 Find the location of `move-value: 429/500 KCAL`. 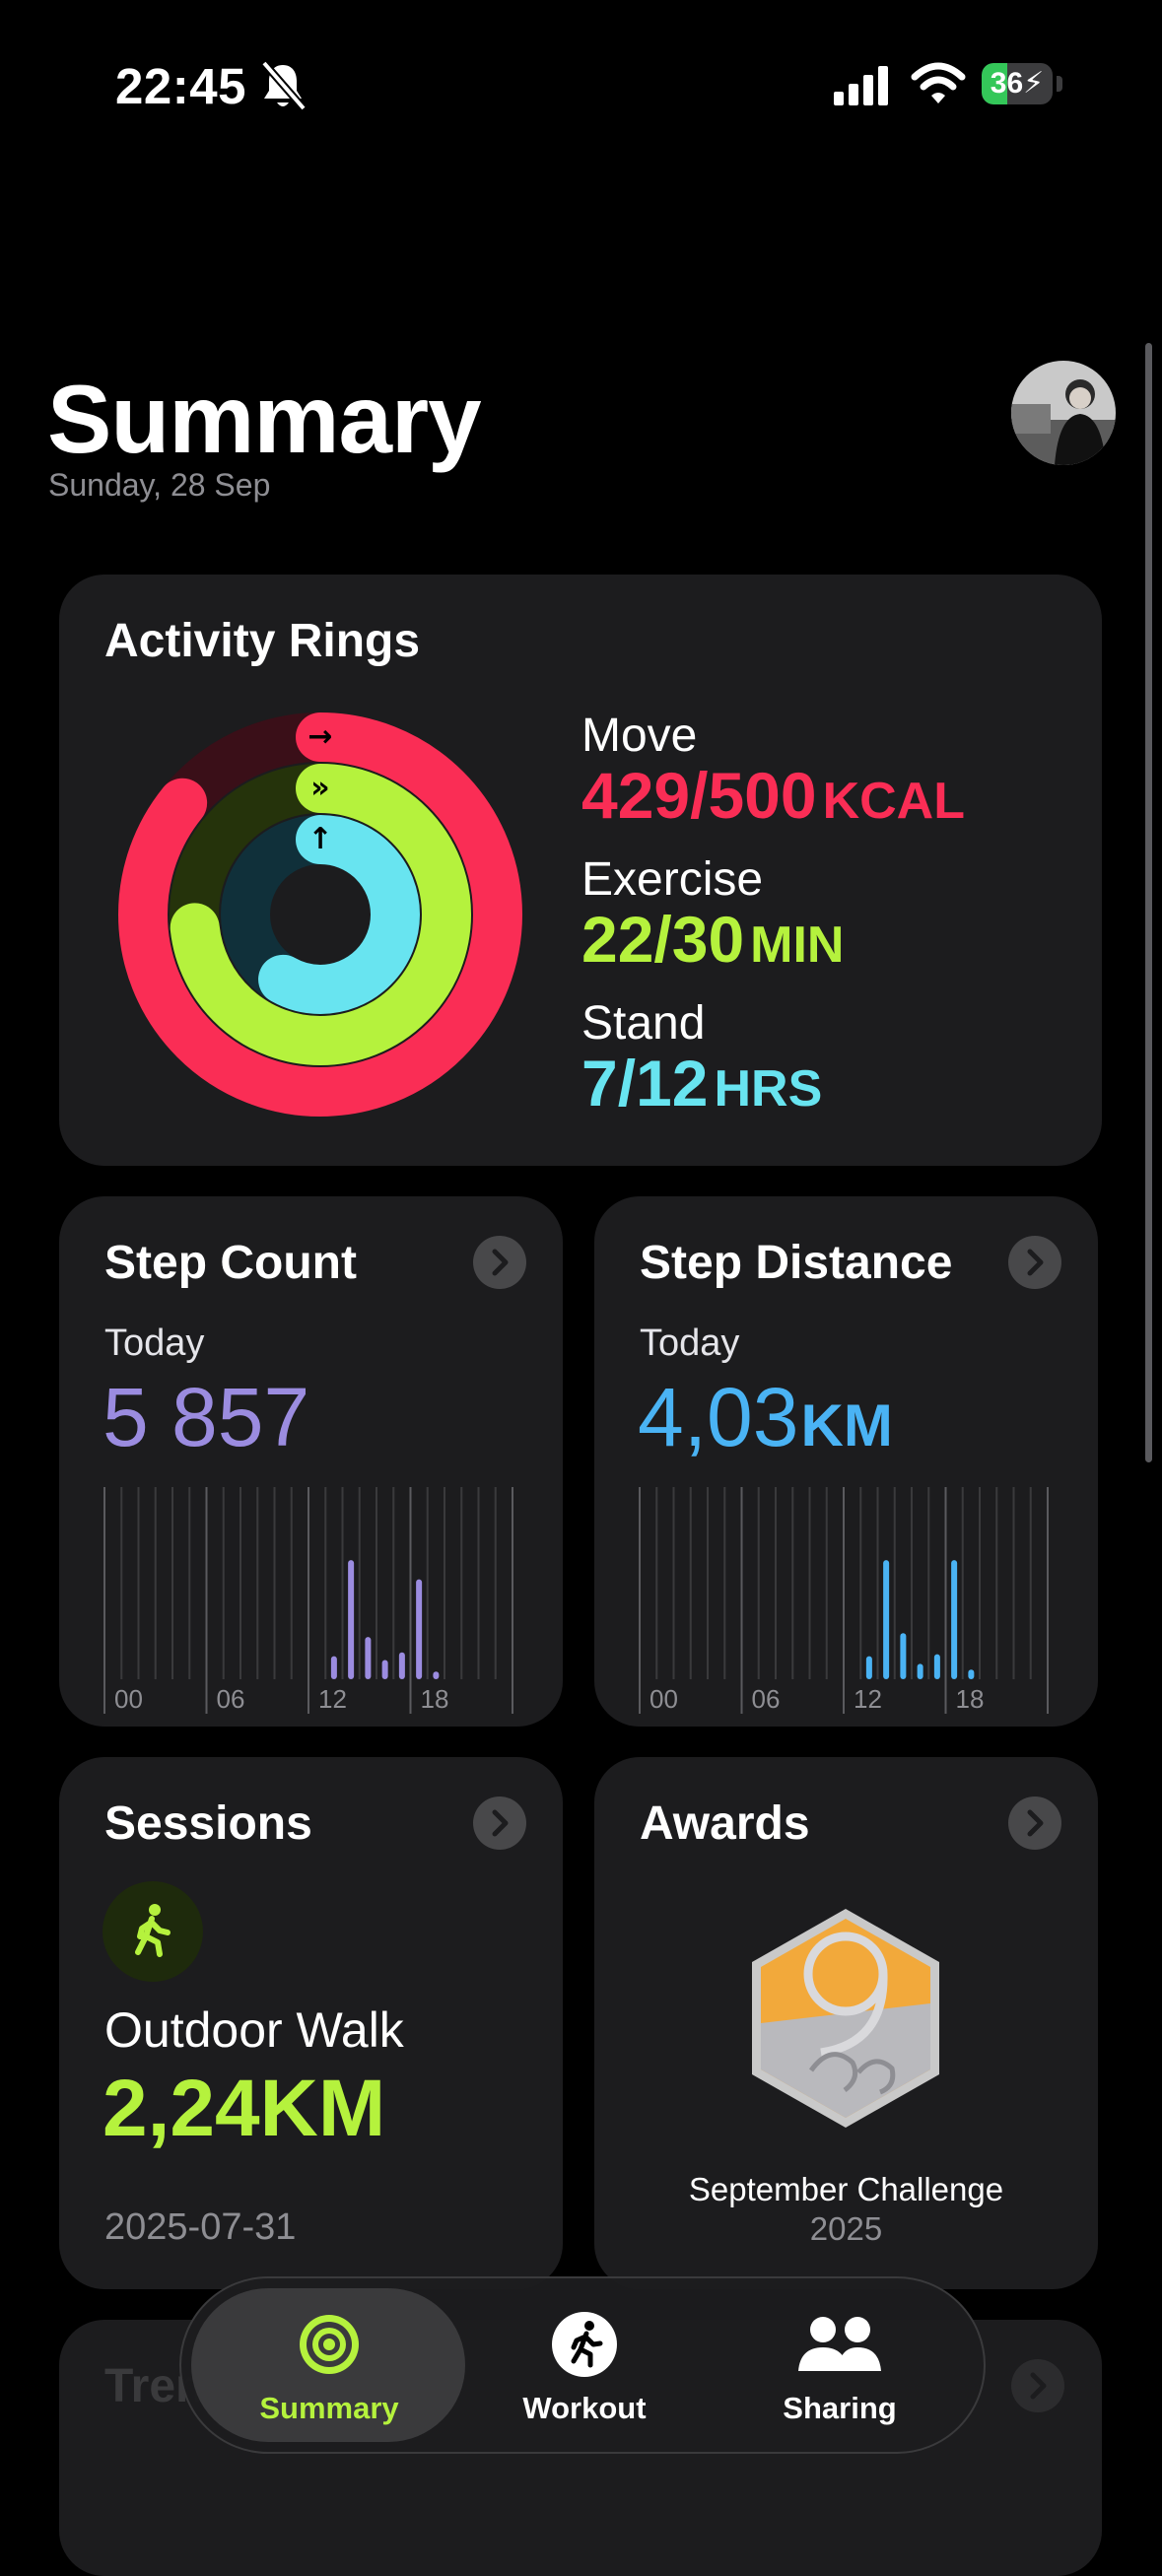

move-value: 429/500 KCAL is located at coordinates (773, 795).